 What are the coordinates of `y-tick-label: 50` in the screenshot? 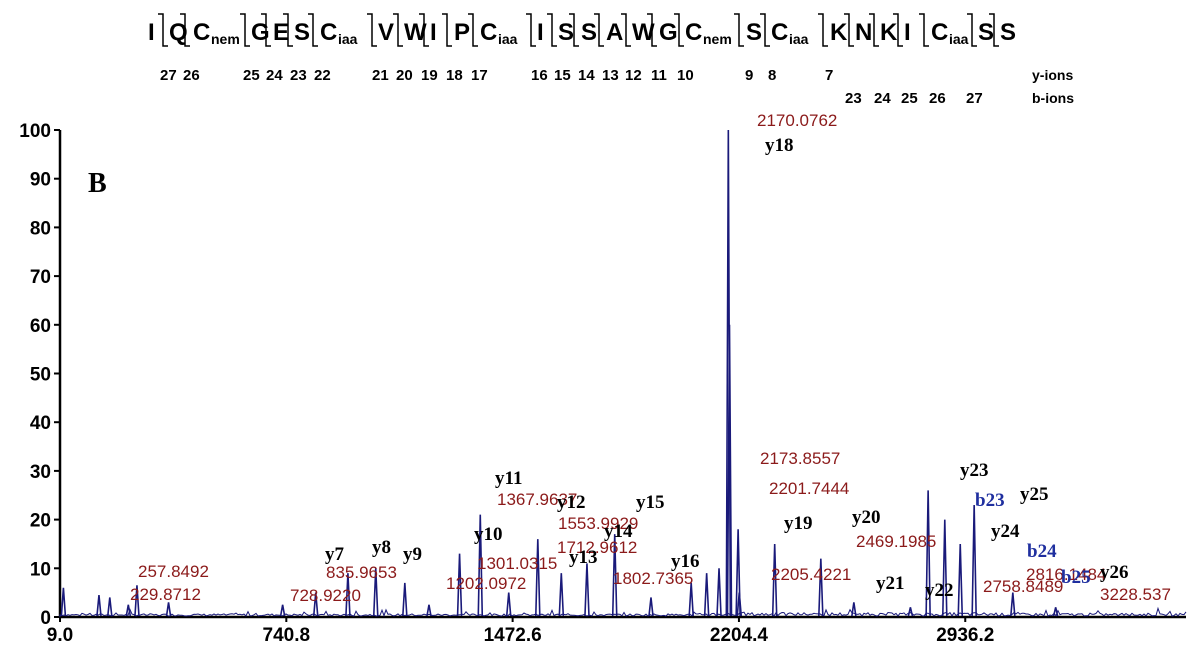 It's located at (40, 375).